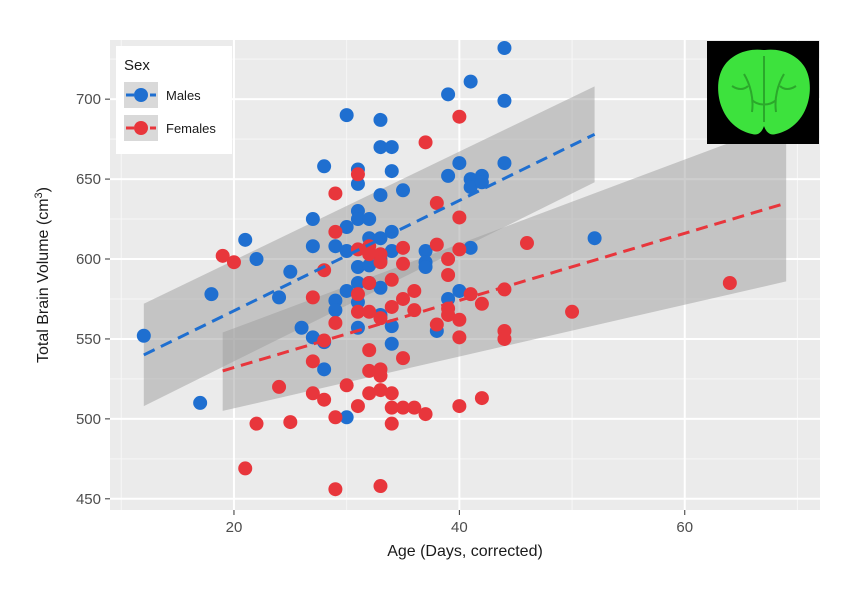 This screenshot has width=865, height=589. Describe the element at coordinates (88, 499) in the screenshot. I see `y-tick-label: 450` at that location.